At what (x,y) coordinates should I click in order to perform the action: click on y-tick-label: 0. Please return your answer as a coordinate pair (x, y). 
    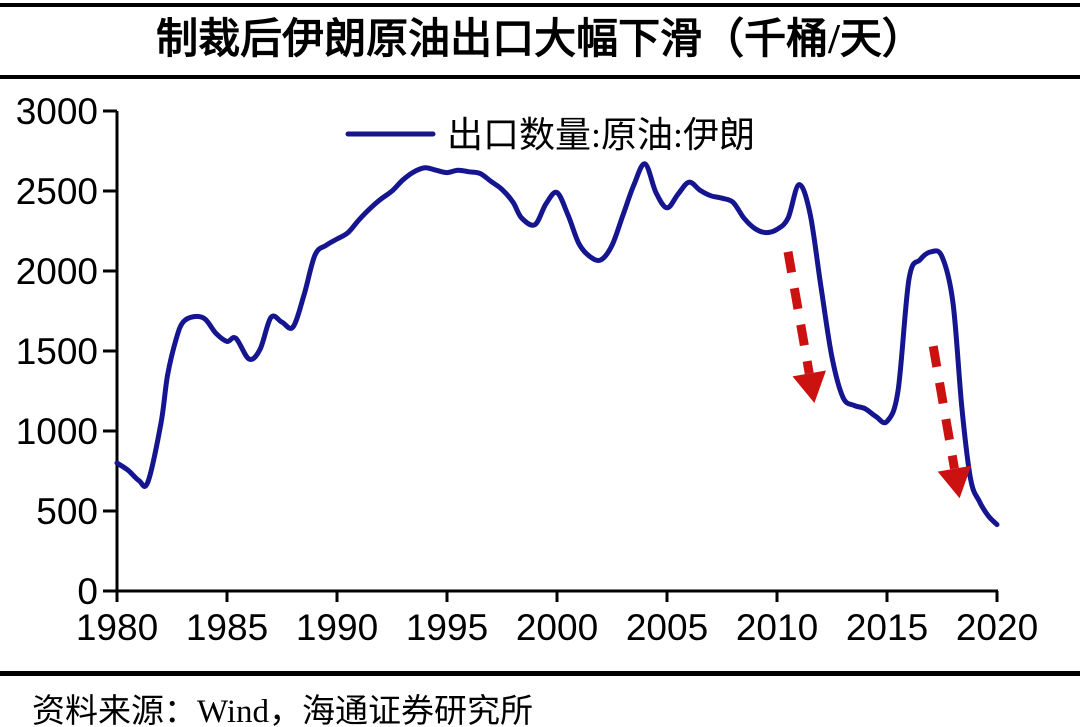
    Looking at the image, I should click on (87, 591).